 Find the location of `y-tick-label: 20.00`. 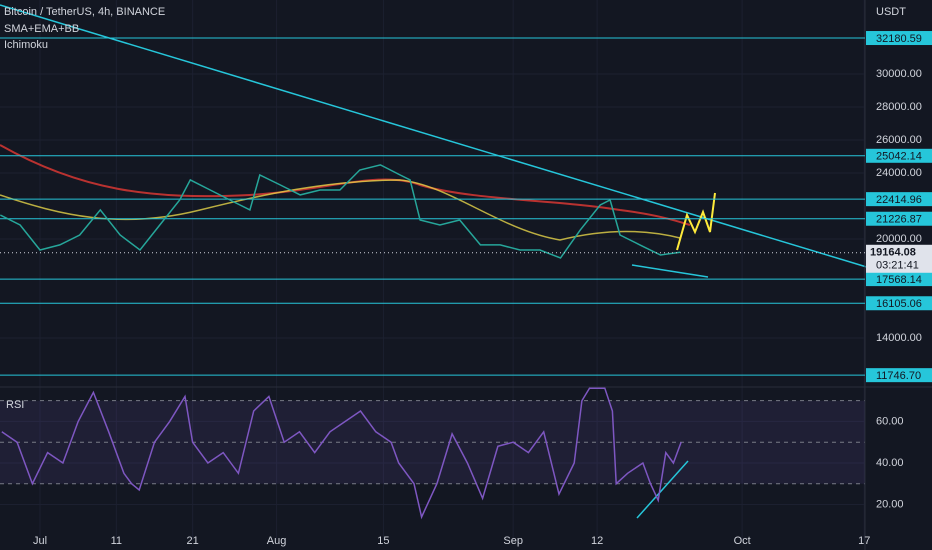

y-tick-label: 20.00 is located at coordinates (890, 504).